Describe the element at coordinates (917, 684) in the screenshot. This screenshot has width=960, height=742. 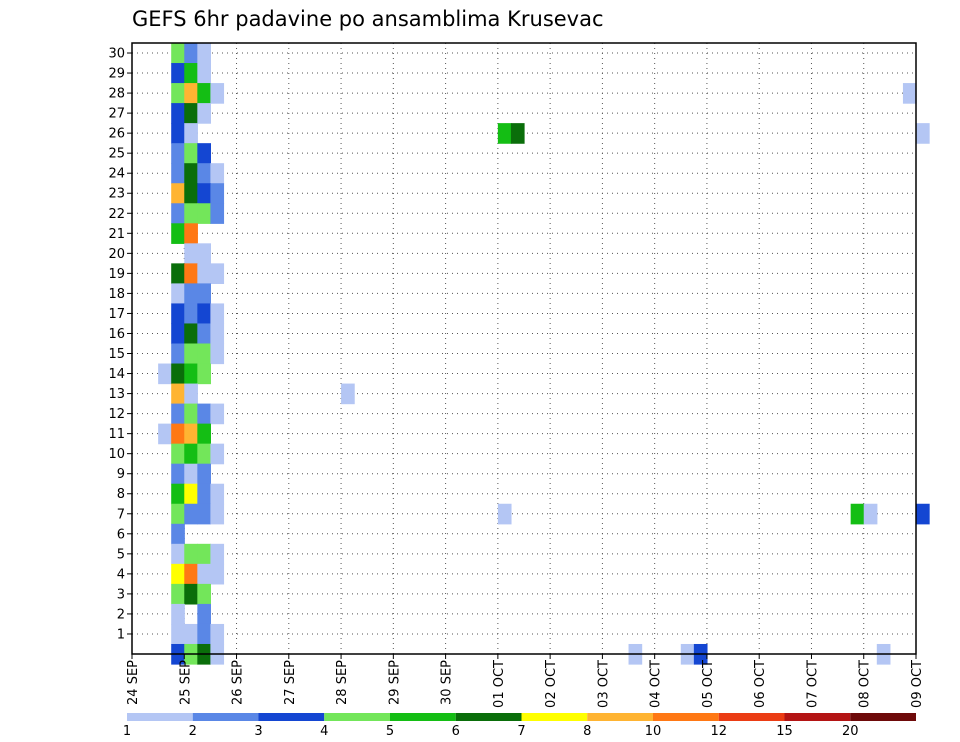
I see `x-tick-label: 09 OCT` at that location.